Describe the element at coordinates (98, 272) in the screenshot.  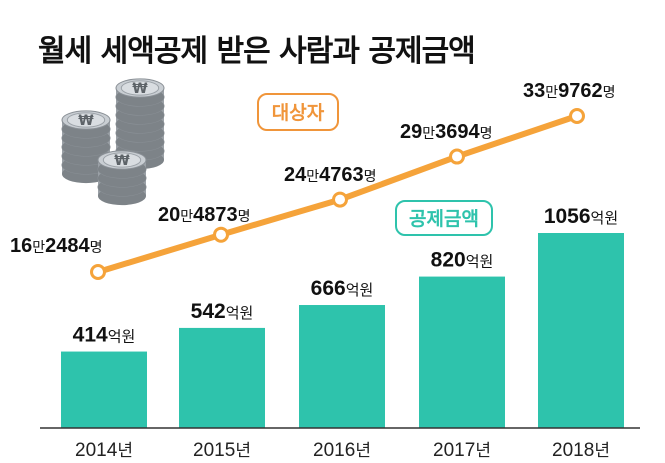
I see `line-point-2014년` at that location.